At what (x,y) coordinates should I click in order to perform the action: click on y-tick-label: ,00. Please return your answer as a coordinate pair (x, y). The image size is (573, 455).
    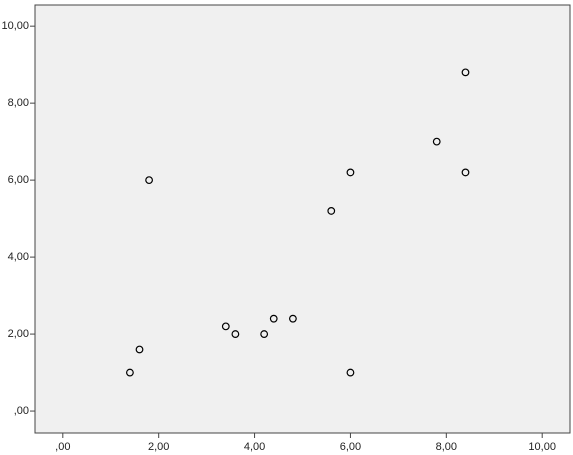
    Looking at the image, I should click on (21, 411).